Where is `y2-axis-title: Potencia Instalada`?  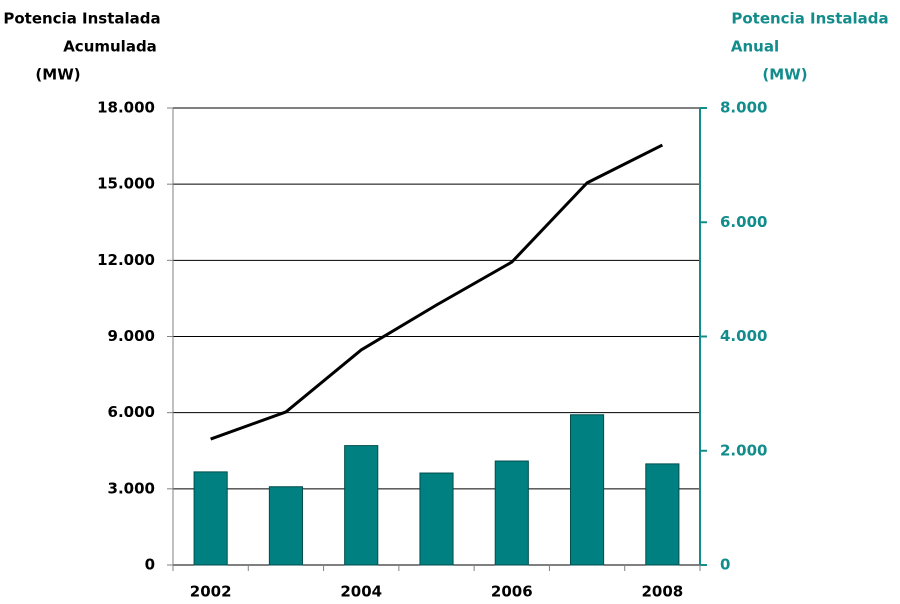 y2-axis-title: Potencia Instalada is located at coordinates (809, 19).